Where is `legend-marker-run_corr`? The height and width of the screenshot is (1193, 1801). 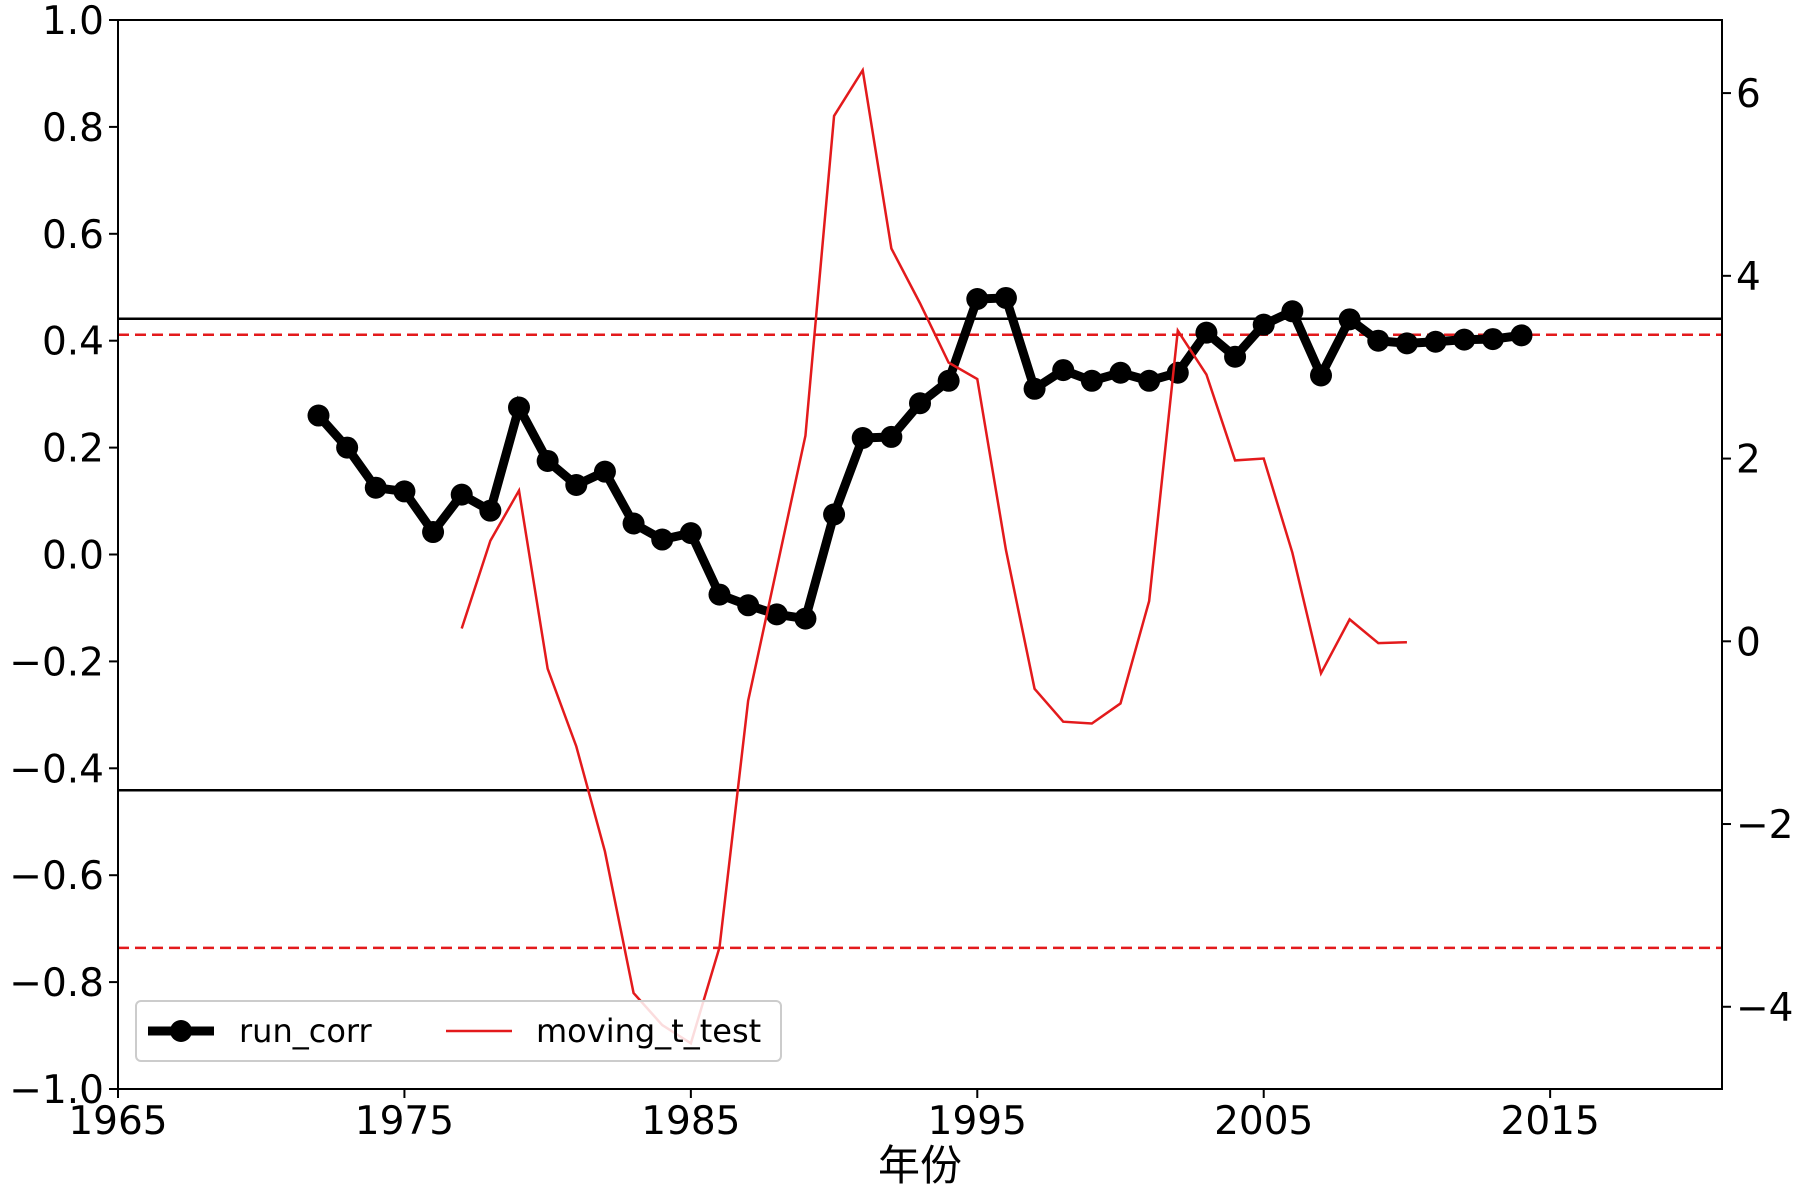
legend-marker-run_corr is located at coordinates (181, 1031).